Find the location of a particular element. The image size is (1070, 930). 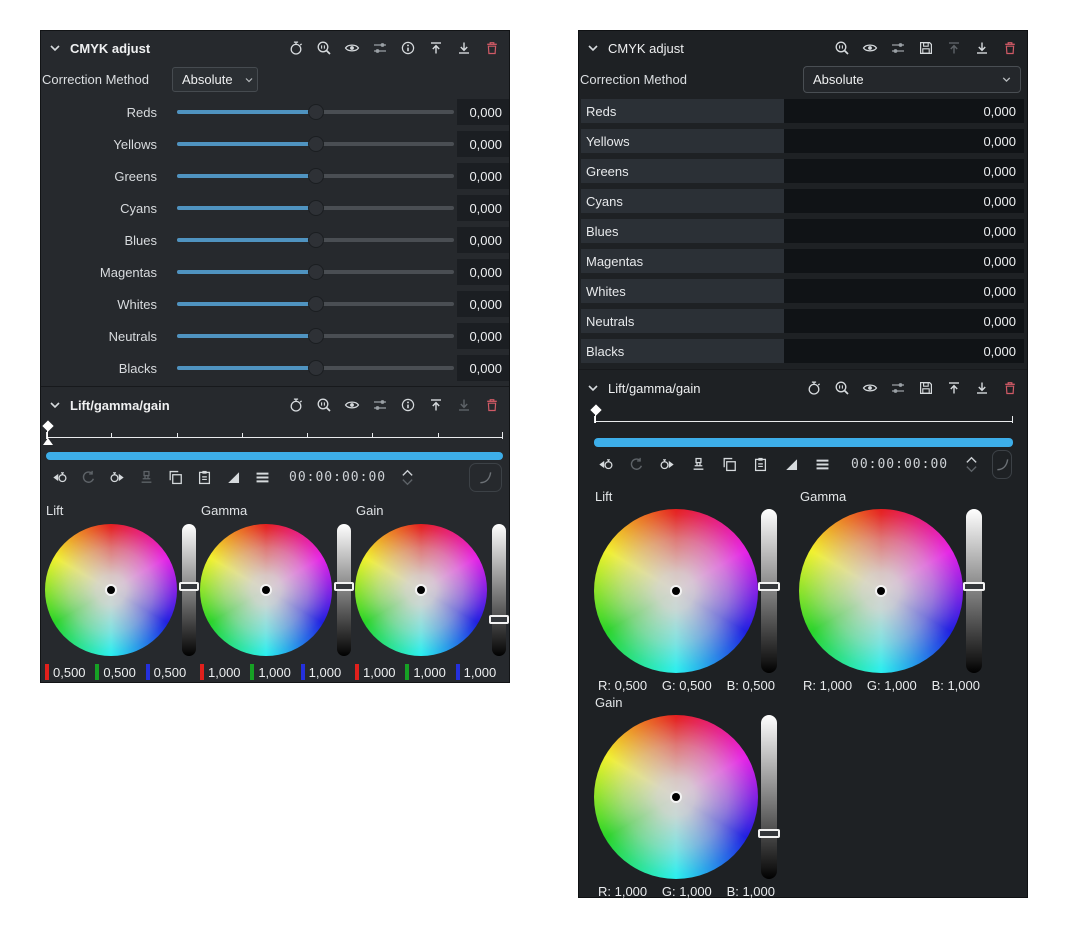

gamma-red-value: 1,000 is located at coordinates (224, 672).